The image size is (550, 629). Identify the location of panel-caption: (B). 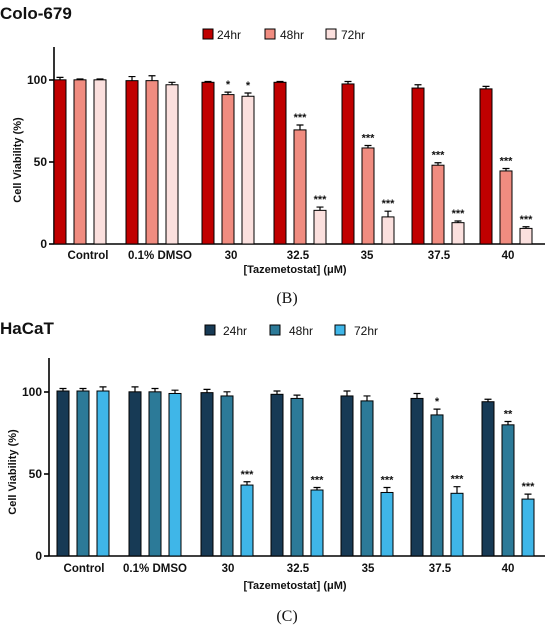
(286, 298).